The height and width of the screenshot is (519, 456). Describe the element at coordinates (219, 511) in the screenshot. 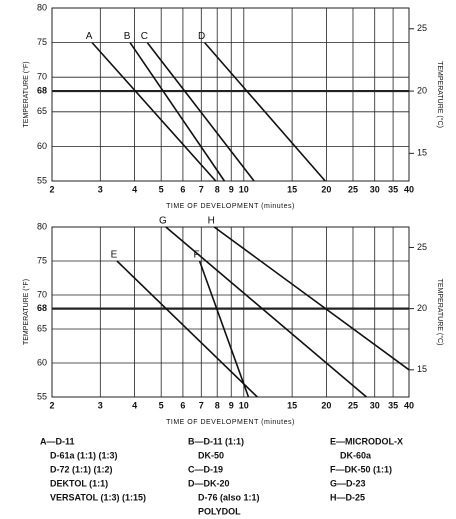

I see `key-entry: POLYDOL` at that location.